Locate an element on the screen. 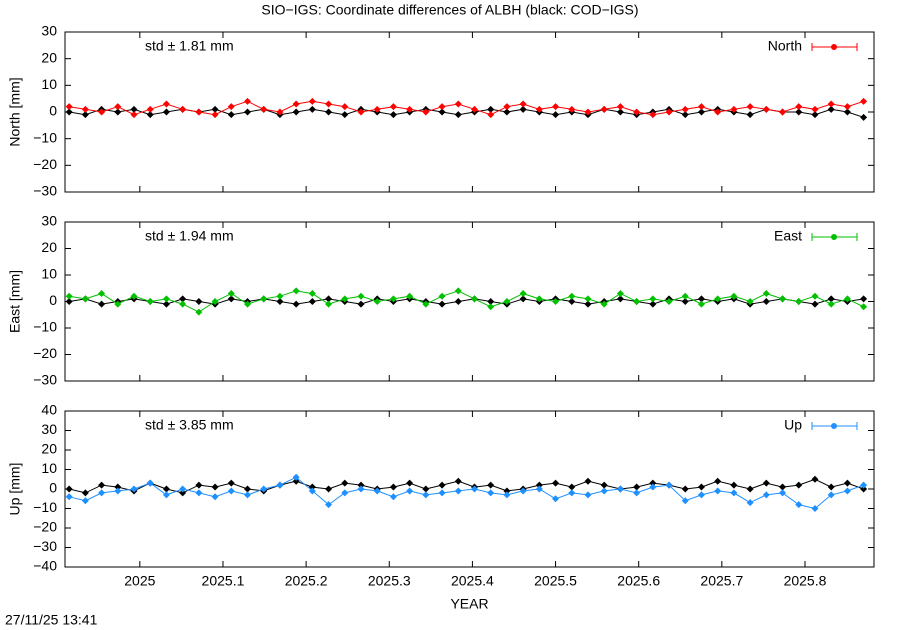 Image resolution: width=900 pixels, height=630 pixels. y-axis-label: East [mm] is located at coordinates (15, 301).